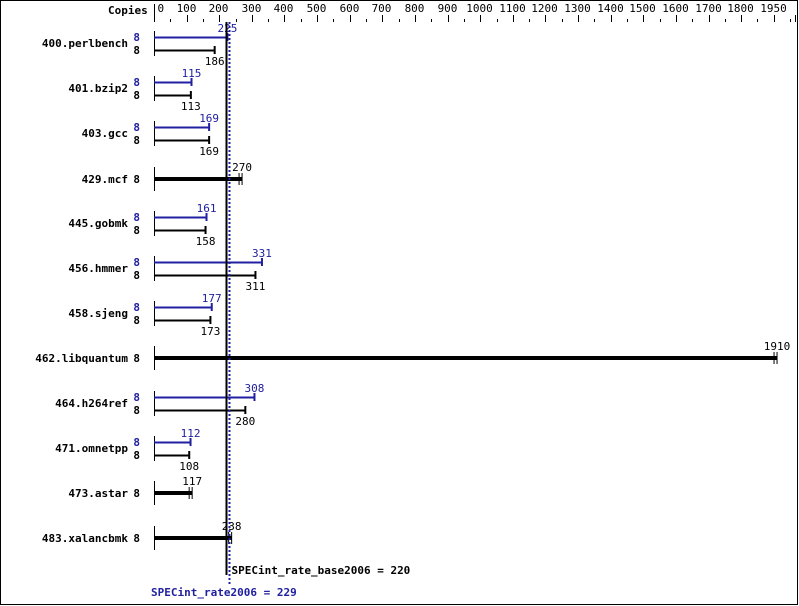 Image resolution: width=799 pixels, height=606 pixels. What do you see at coordinates (219, 8) in the screenshot?
I see `tick-label: 200` at bounding box center [219, 8].